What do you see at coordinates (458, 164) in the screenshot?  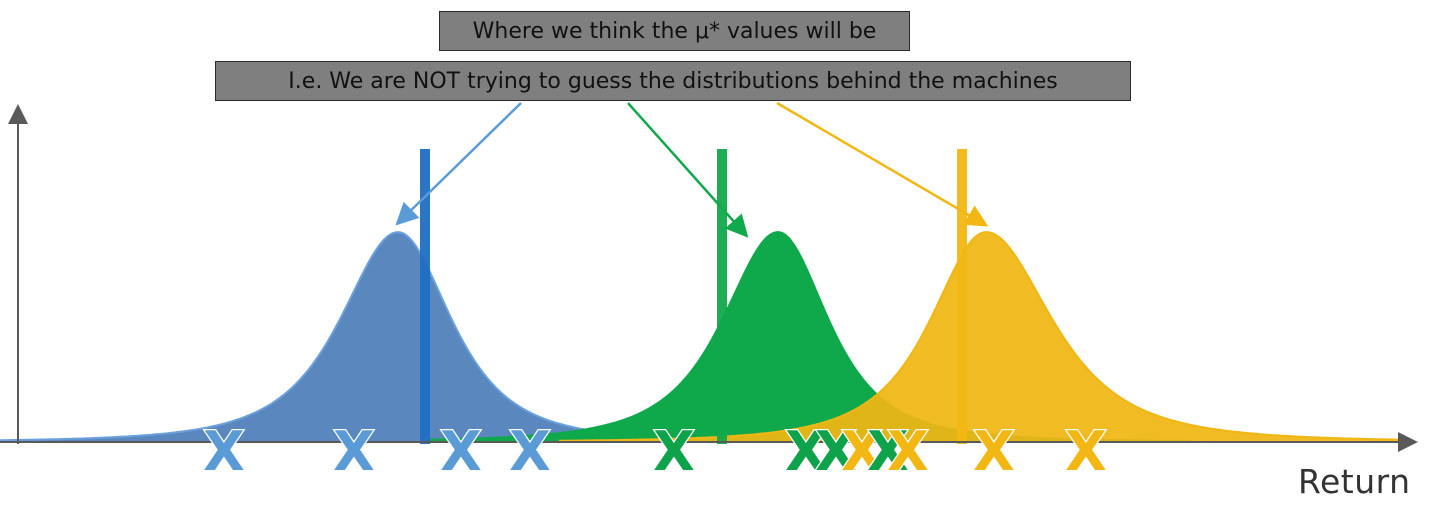 I see `blue-pointer-arrow` at bounding box center [458, 164].